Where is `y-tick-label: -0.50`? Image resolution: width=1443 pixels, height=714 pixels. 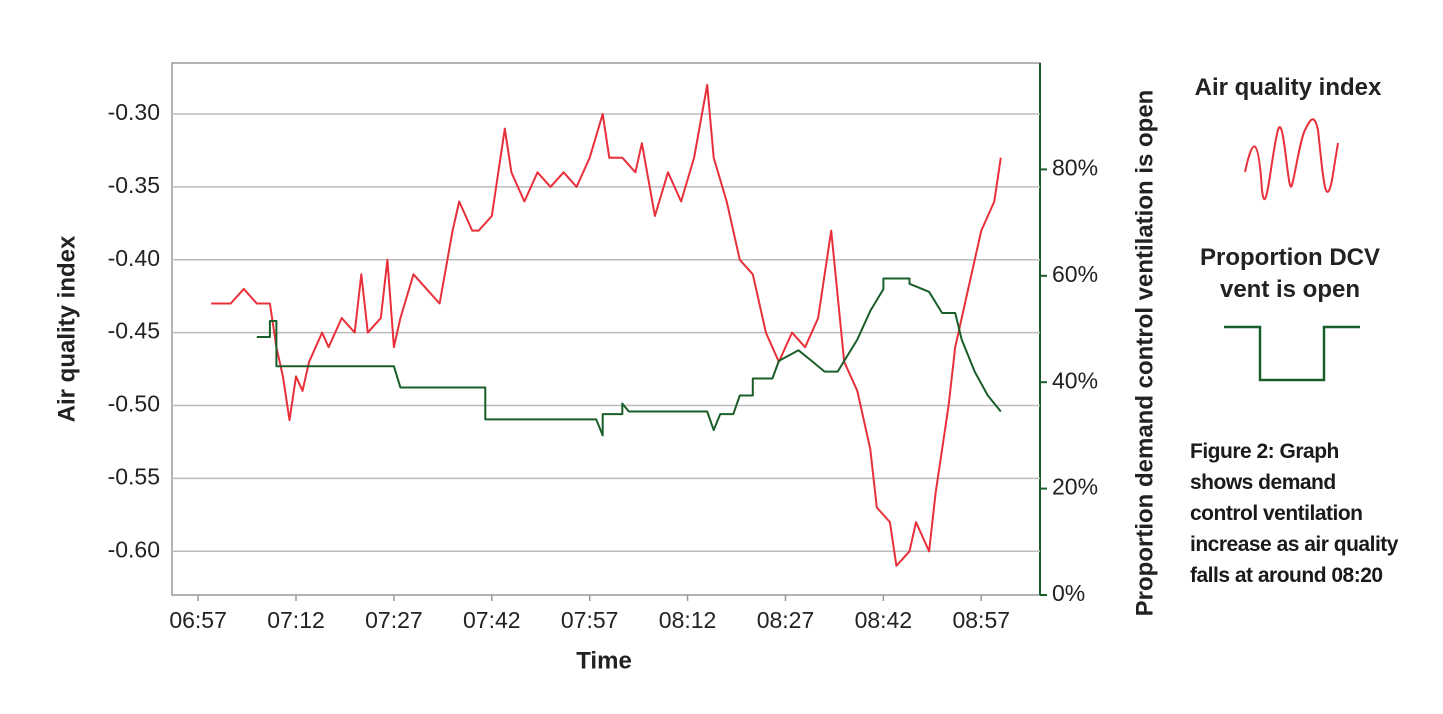
y-tick-label: -0.50 is located at coordinates (134, 404).